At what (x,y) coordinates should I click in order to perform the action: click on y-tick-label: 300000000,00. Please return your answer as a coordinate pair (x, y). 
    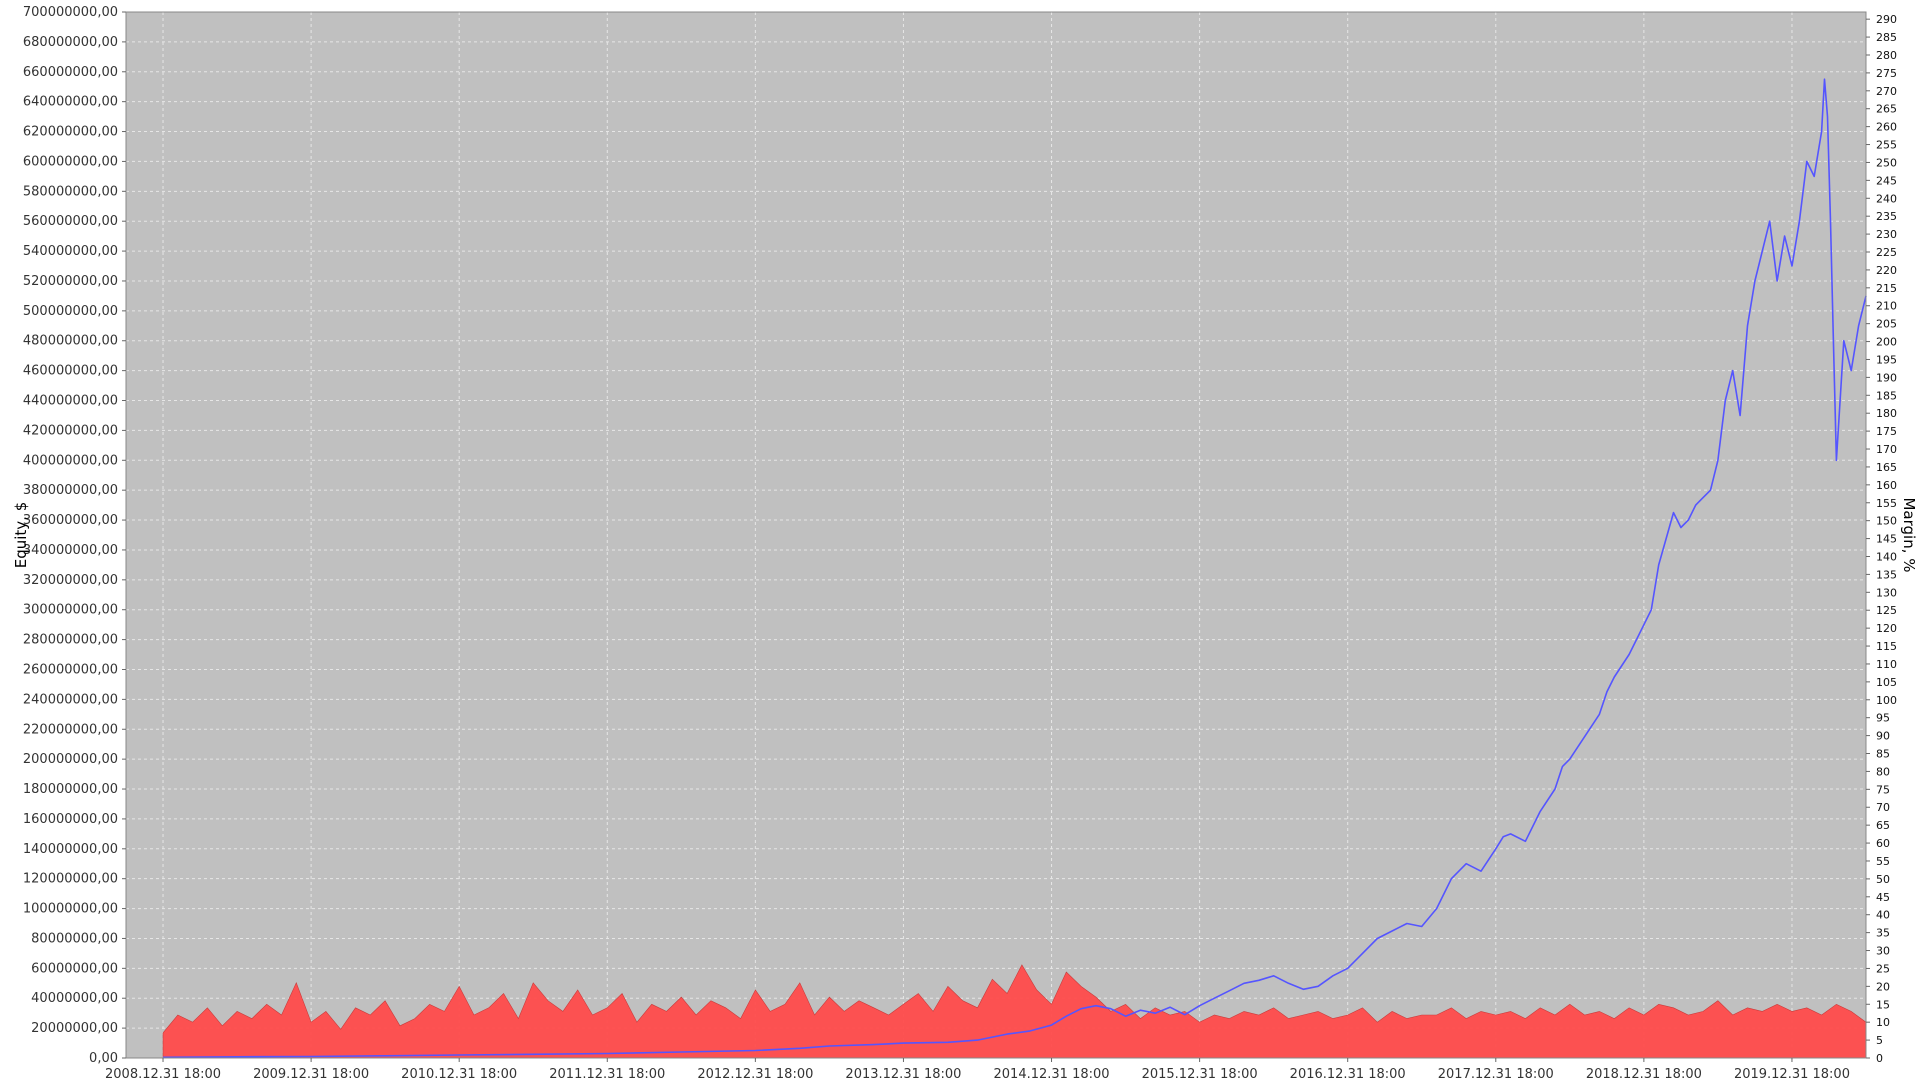
    Looking at the image, I should click on (70, 610).